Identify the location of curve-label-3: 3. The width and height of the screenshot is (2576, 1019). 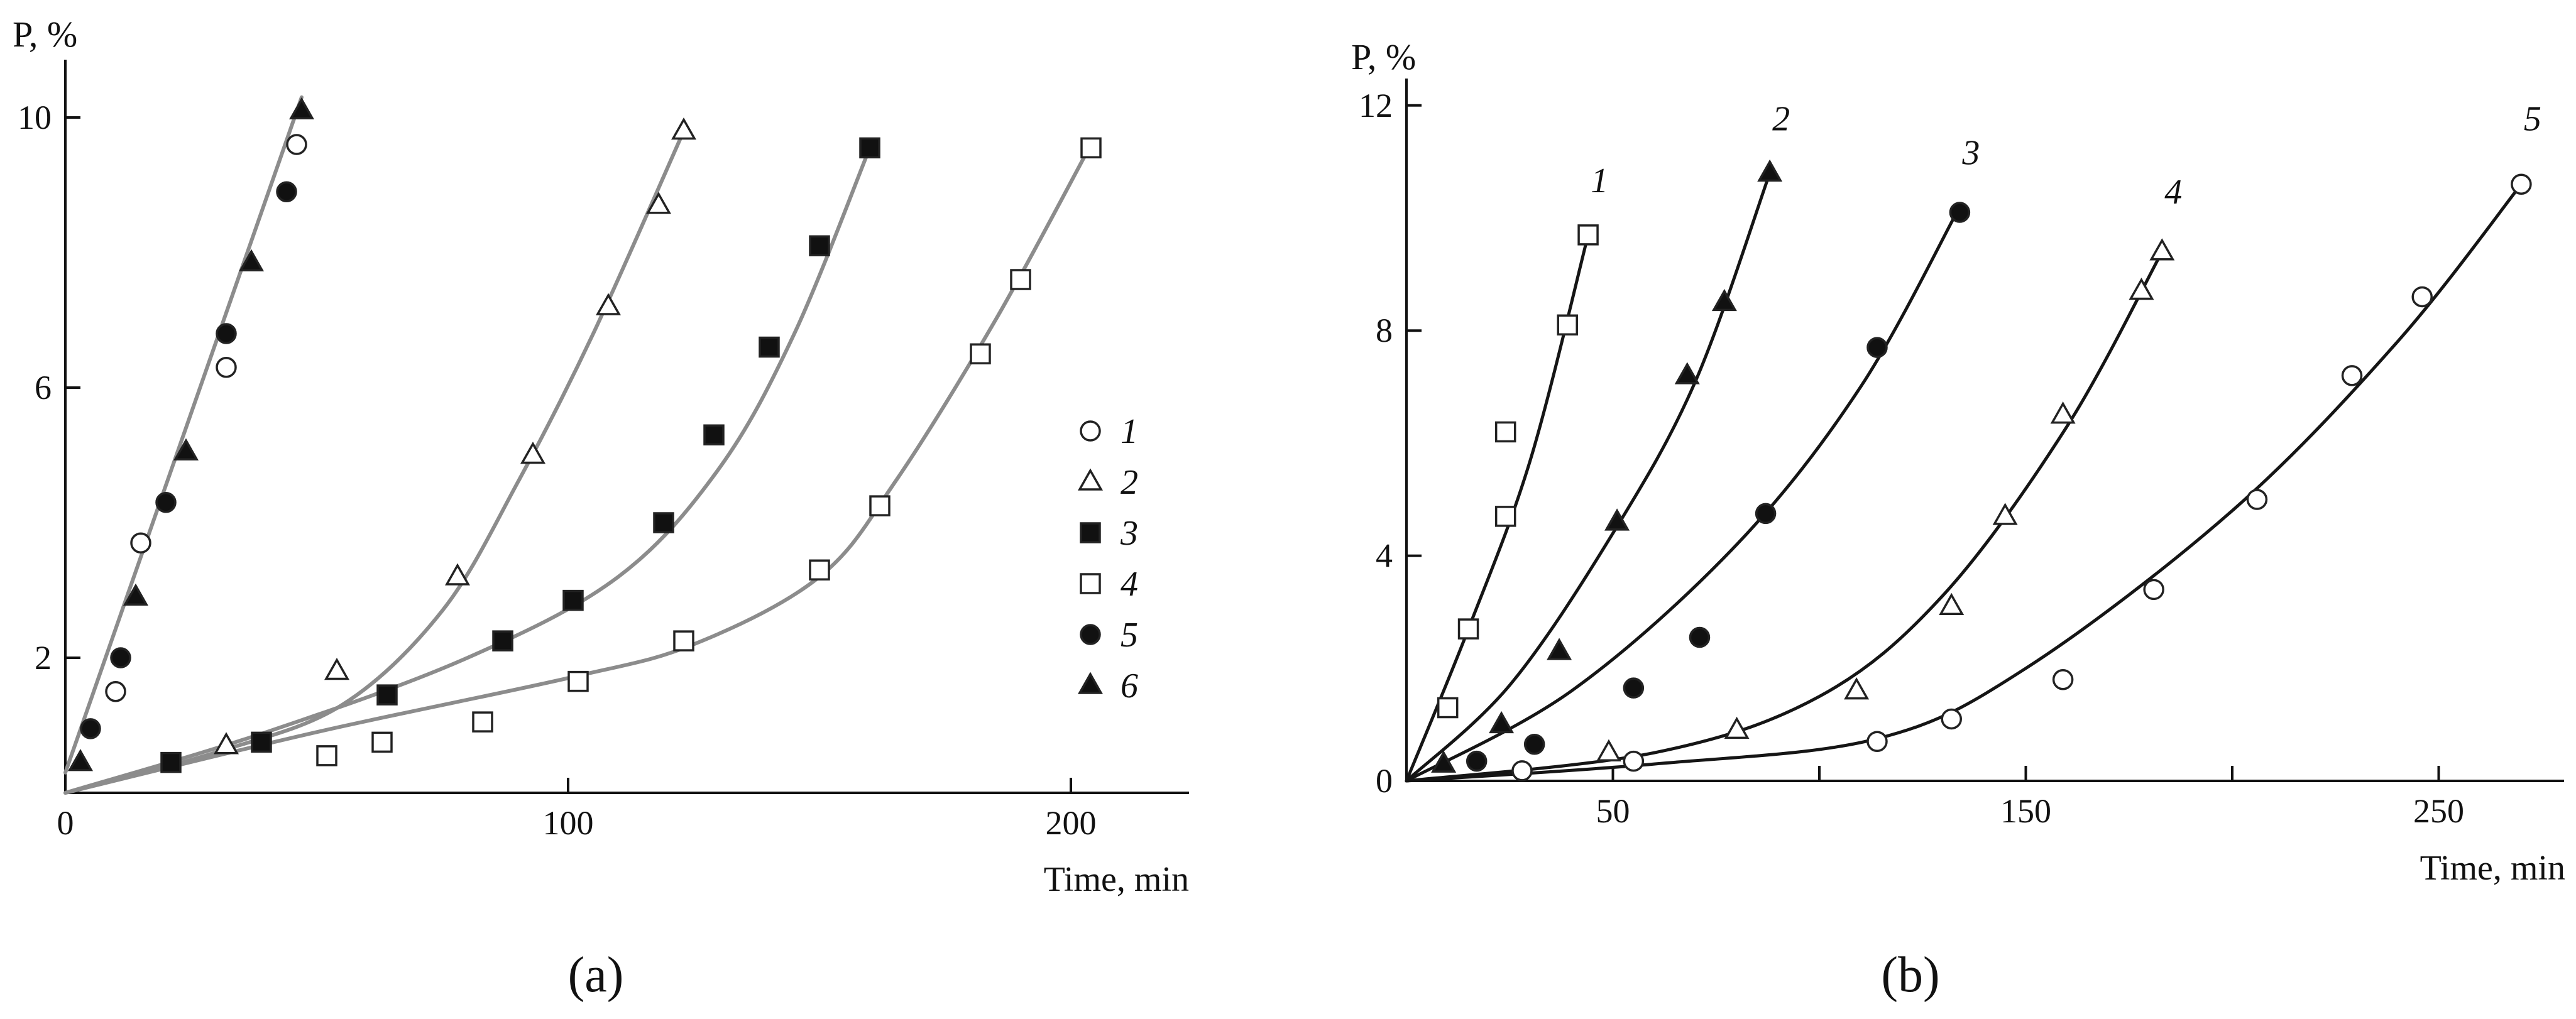
(1970, 153).